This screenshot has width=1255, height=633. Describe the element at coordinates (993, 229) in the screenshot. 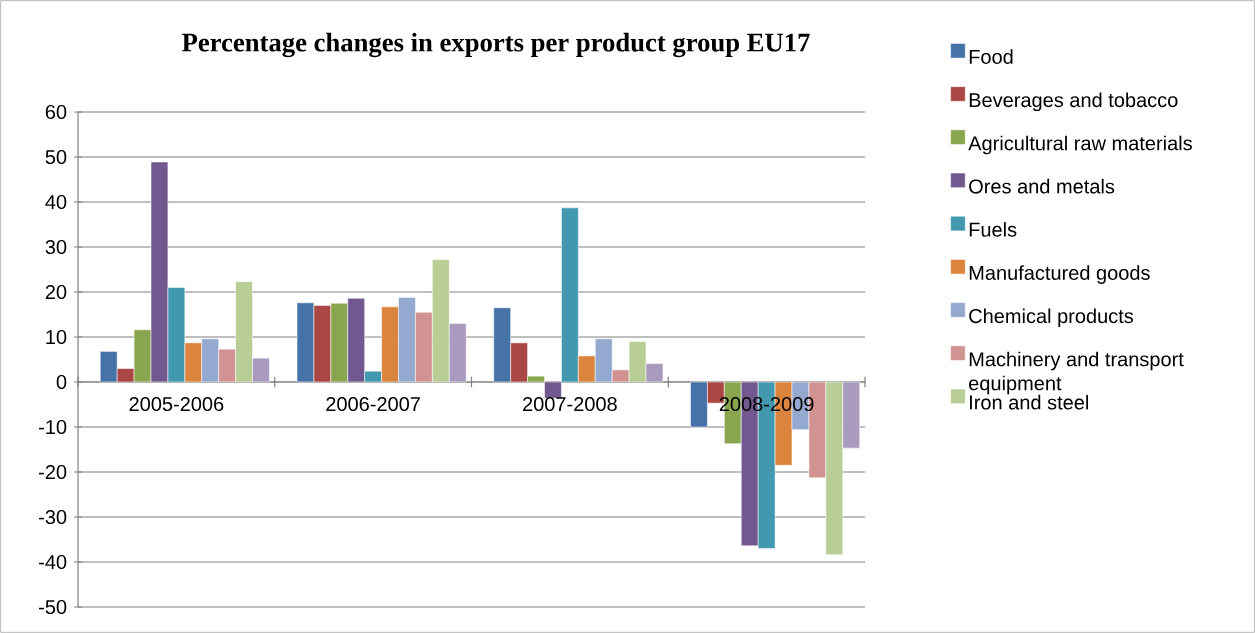

I see `legend-label: Fuels` at that location.